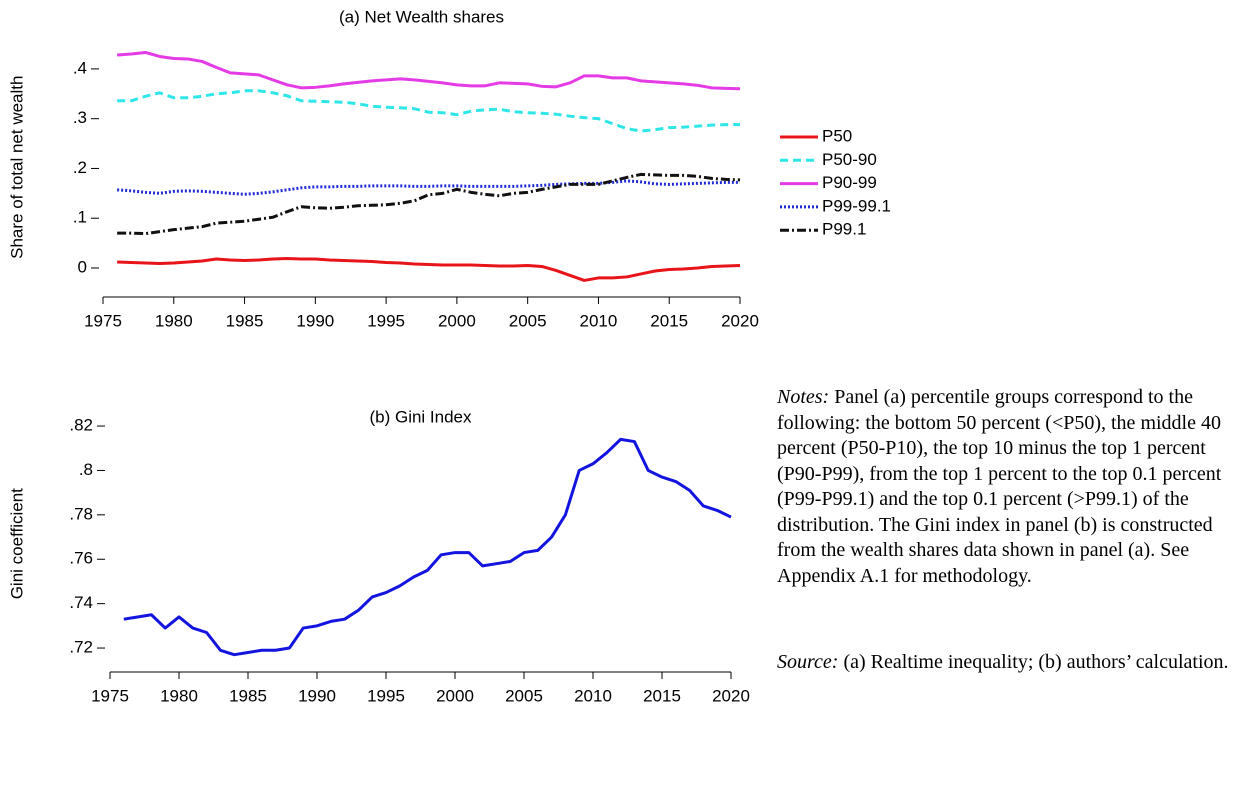 The image size is (1244, 794). What do you see at coordinates (80, 217) in the screenshot?
I see `y-tick-label: .1` at bounding box center [80, 217].